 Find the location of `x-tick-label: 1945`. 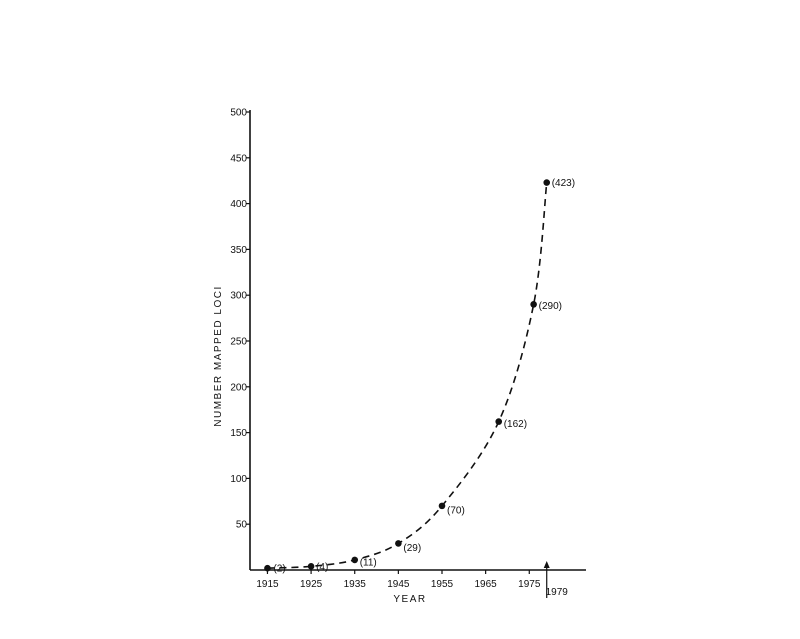

x-tick-label: 1945 is located at coordinates (398, 584).